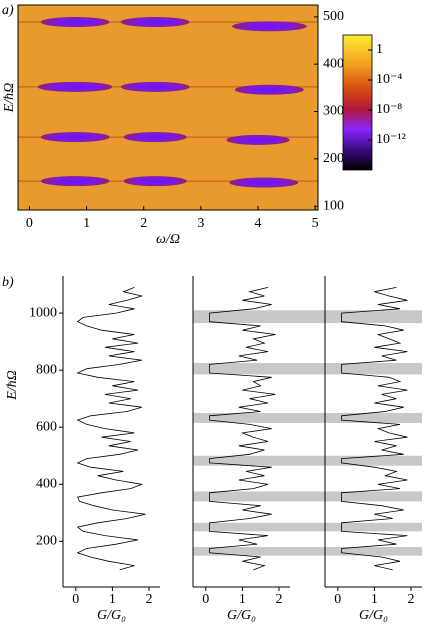 This screenshot has height=627, width=436. Describe the element at coordinates (8, 10) in the screenshot. I see `panel-label: a)` at that location.